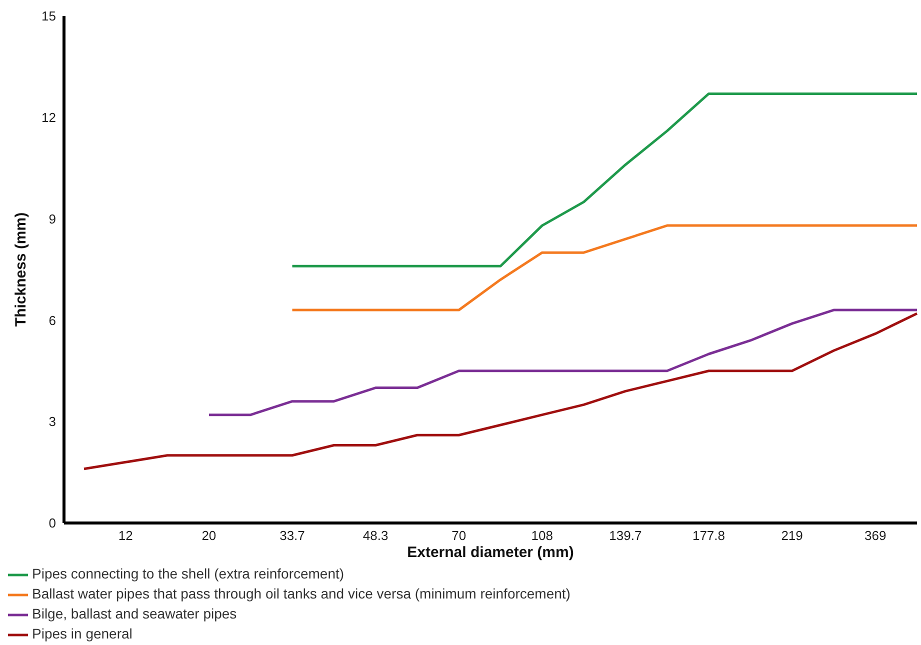  What do you see at coordinates (52, 523) in the screenshot?
I see `y-tick-label: 0` at bounding box center [52, 523].